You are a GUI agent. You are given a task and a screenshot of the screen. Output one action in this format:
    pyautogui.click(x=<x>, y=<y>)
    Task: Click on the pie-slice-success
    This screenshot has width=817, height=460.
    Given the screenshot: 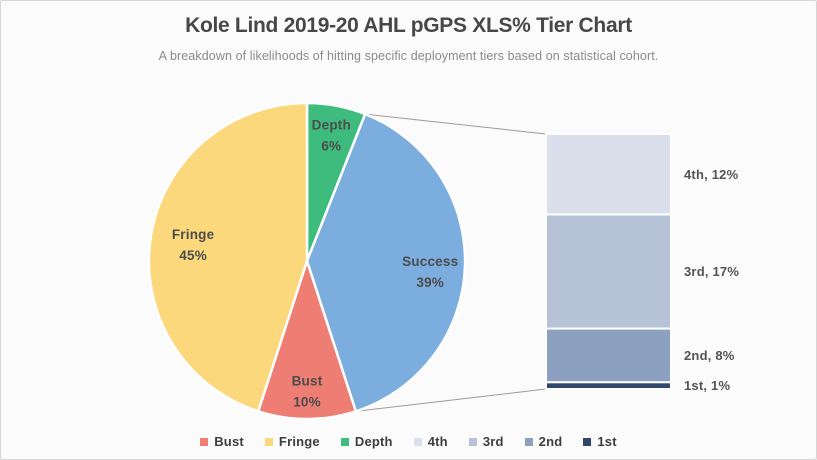 What is the action you would take?
    pyautogui.click(x=386, y=262)
    